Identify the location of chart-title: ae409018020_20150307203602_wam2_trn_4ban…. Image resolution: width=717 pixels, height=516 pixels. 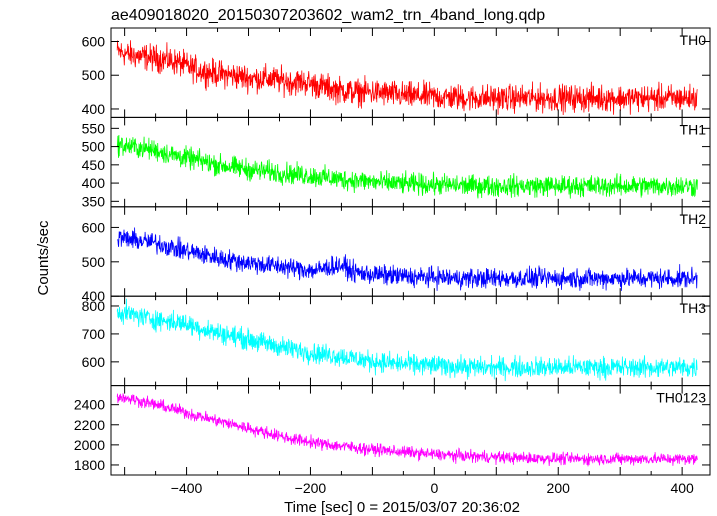
(328, 15).